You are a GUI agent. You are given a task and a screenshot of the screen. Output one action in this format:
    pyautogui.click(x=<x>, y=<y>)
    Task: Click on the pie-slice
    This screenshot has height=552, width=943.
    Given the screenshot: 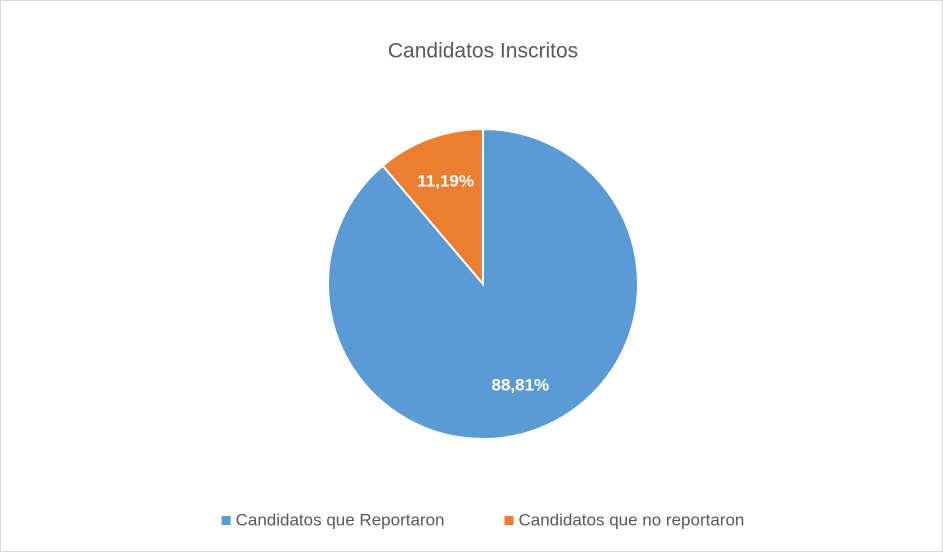 What is the action you would take?
    pyautogui.click(x=432, y=207)
    